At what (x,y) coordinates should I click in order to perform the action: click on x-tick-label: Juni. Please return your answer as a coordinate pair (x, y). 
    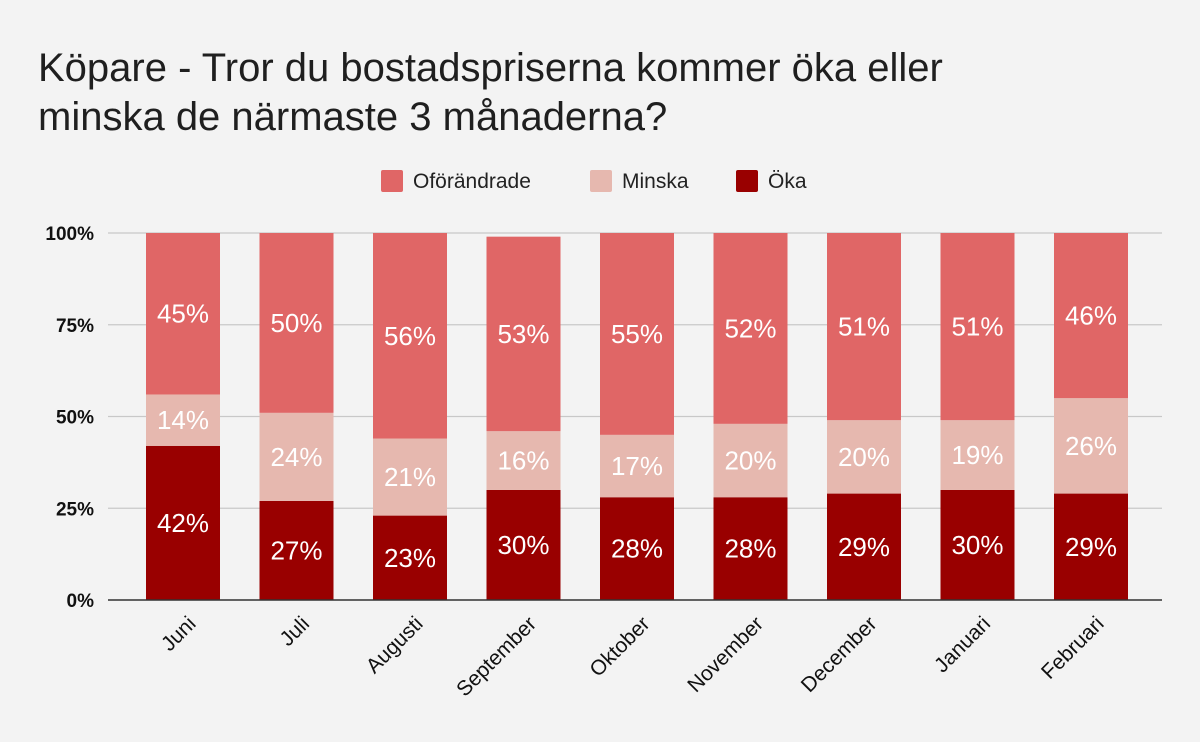
    Looking at the image, I should click on (179, 634).